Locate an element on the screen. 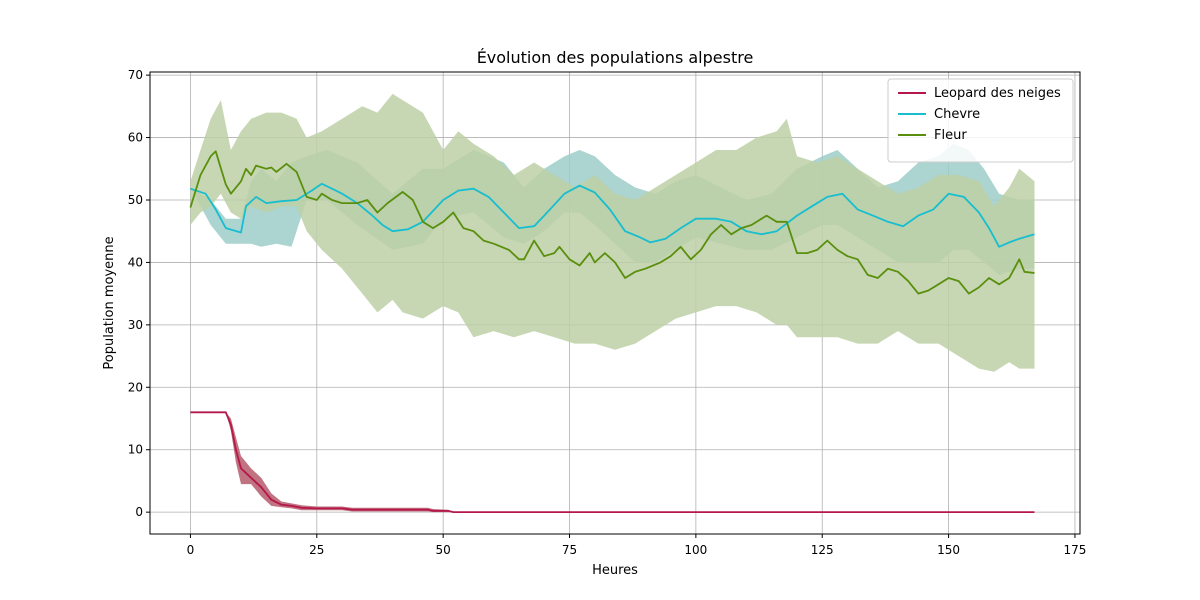 The image size is (1200, 600). legend-box is located at coordinates (980, 120).